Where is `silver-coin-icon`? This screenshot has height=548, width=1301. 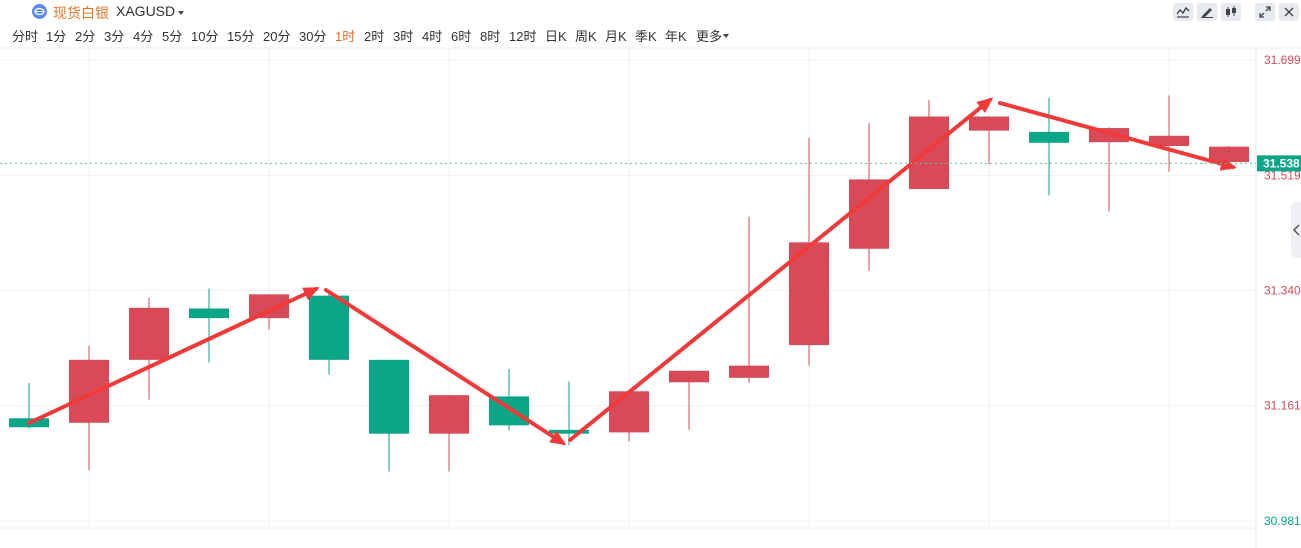
silver-coin-icon is located at coordinates (39, 11).